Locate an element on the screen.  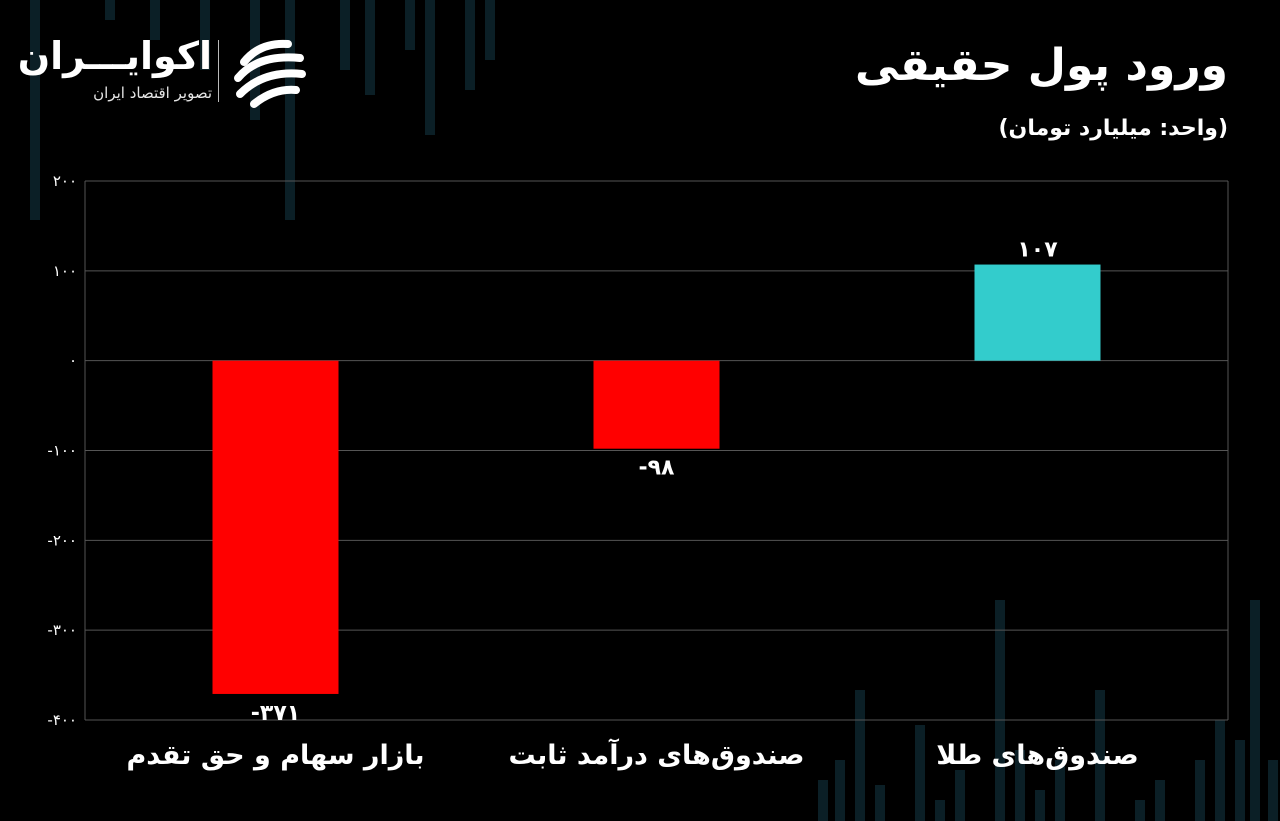
y-tick-label: -۳۰۰ is located at coordinates (62, 630).